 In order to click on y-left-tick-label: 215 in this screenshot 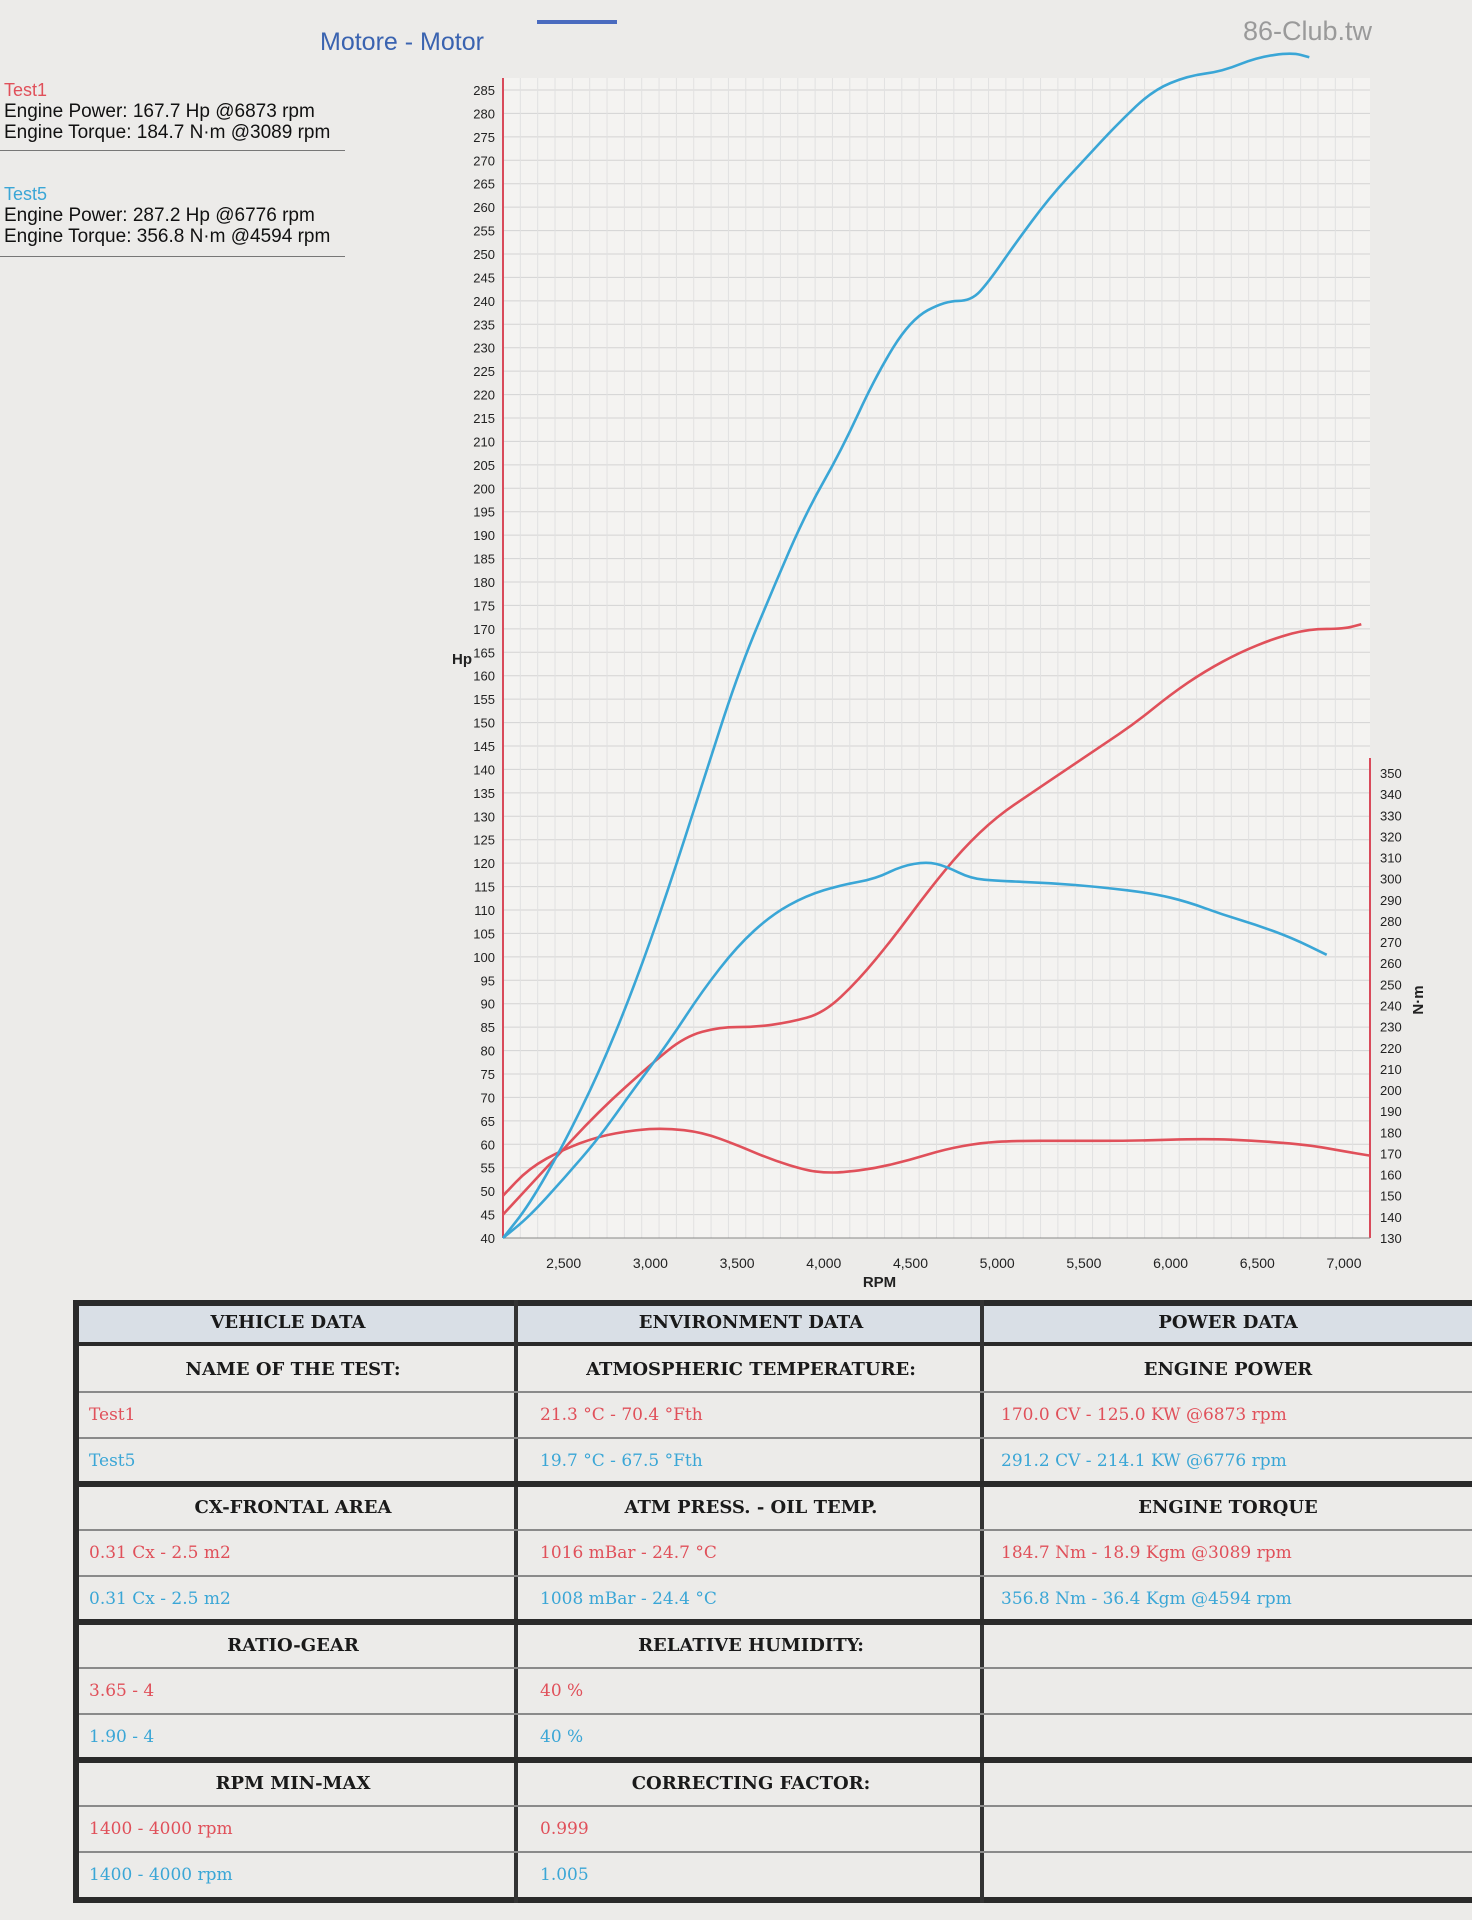, I will do `click(484, 418)`.